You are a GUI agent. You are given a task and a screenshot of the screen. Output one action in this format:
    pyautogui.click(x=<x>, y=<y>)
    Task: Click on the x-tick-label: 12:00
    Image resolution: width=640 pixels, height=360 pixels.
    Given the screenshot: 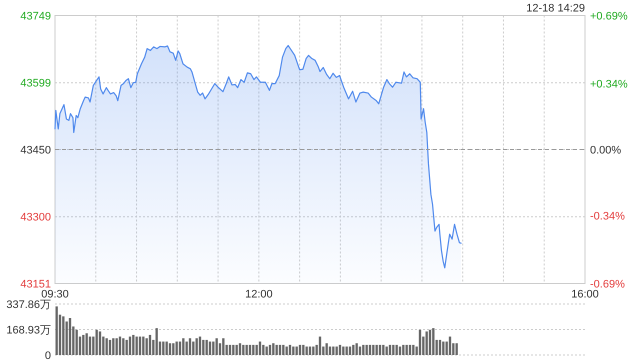 What is the action you would take?
    pyautogui.click(x=259, y=294)
    